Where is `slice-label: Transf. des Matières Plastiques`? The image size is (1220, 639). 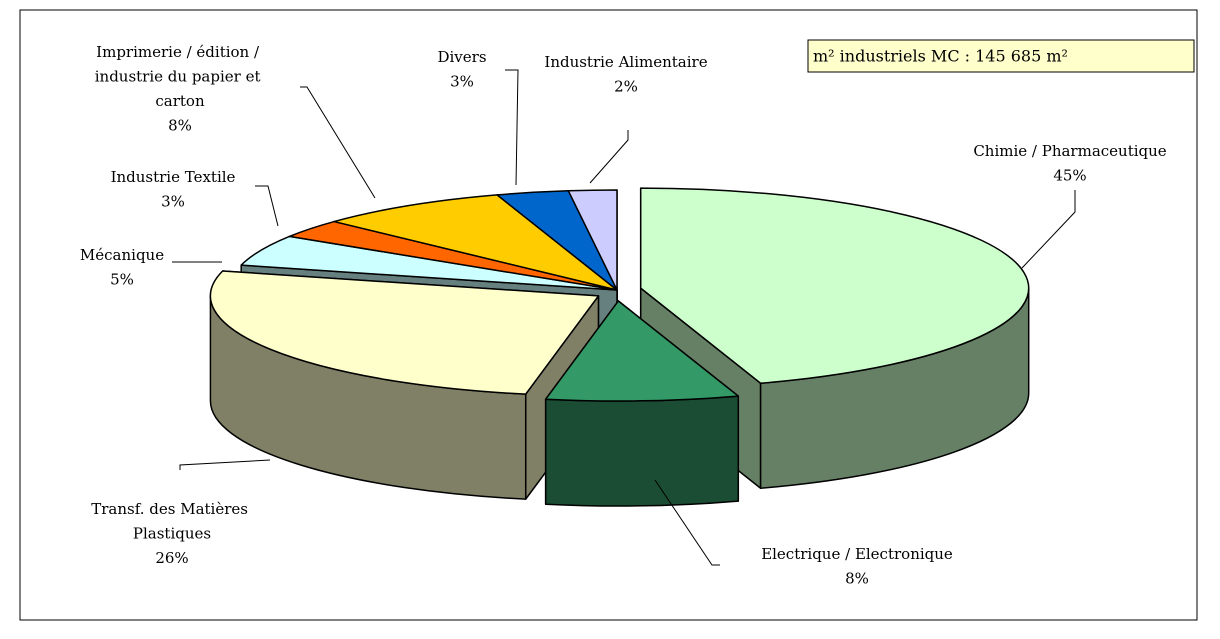
slice-label: Transf. des Matières Plastiques is located at coordinates (172, 521).